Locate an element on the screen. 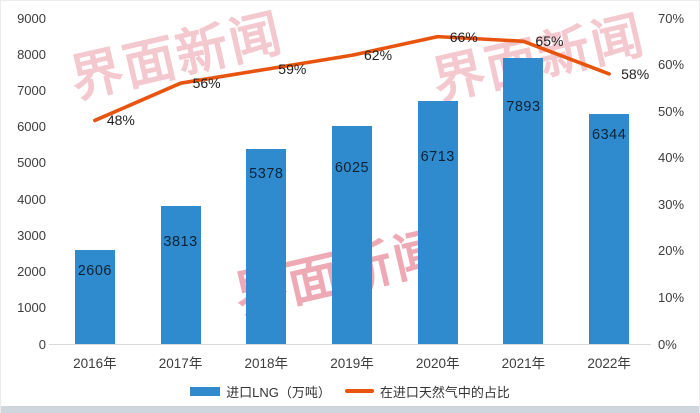 The width and height of the screenshot is (700, 413). x-axis-label-2018年: 2018年 is located at coordinates (266, 363).